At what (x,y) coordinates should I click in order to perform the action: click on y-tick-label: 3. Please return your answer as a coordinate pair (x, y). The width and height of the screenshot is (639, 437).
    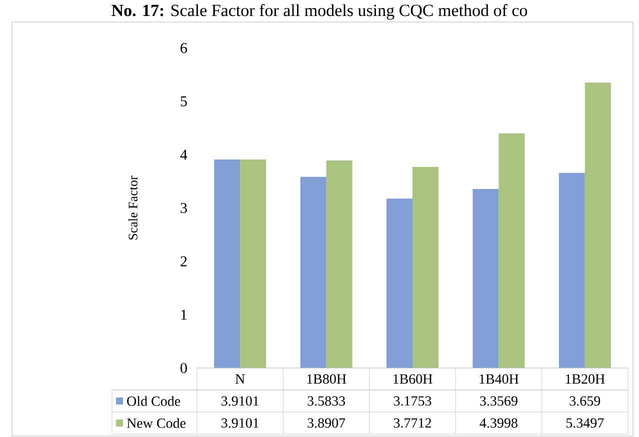
    Looking at the image, I should click on (183, 208).